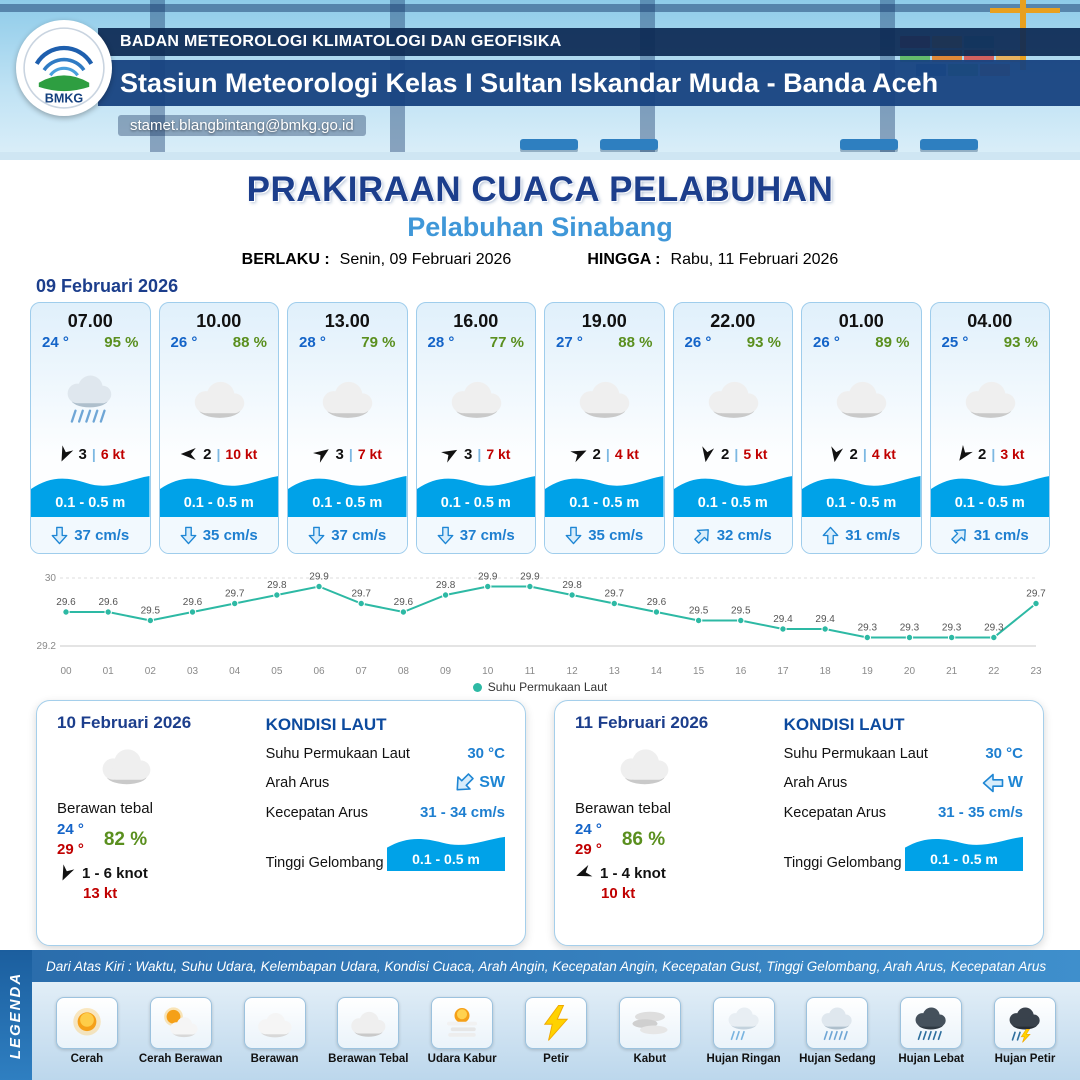 The width and height of the screenshot is (1080, 1080). What do you see at coordinates (47, 646) in the screenshot?
I see `svg-text: 29.2` at bounding box center [47, 646].